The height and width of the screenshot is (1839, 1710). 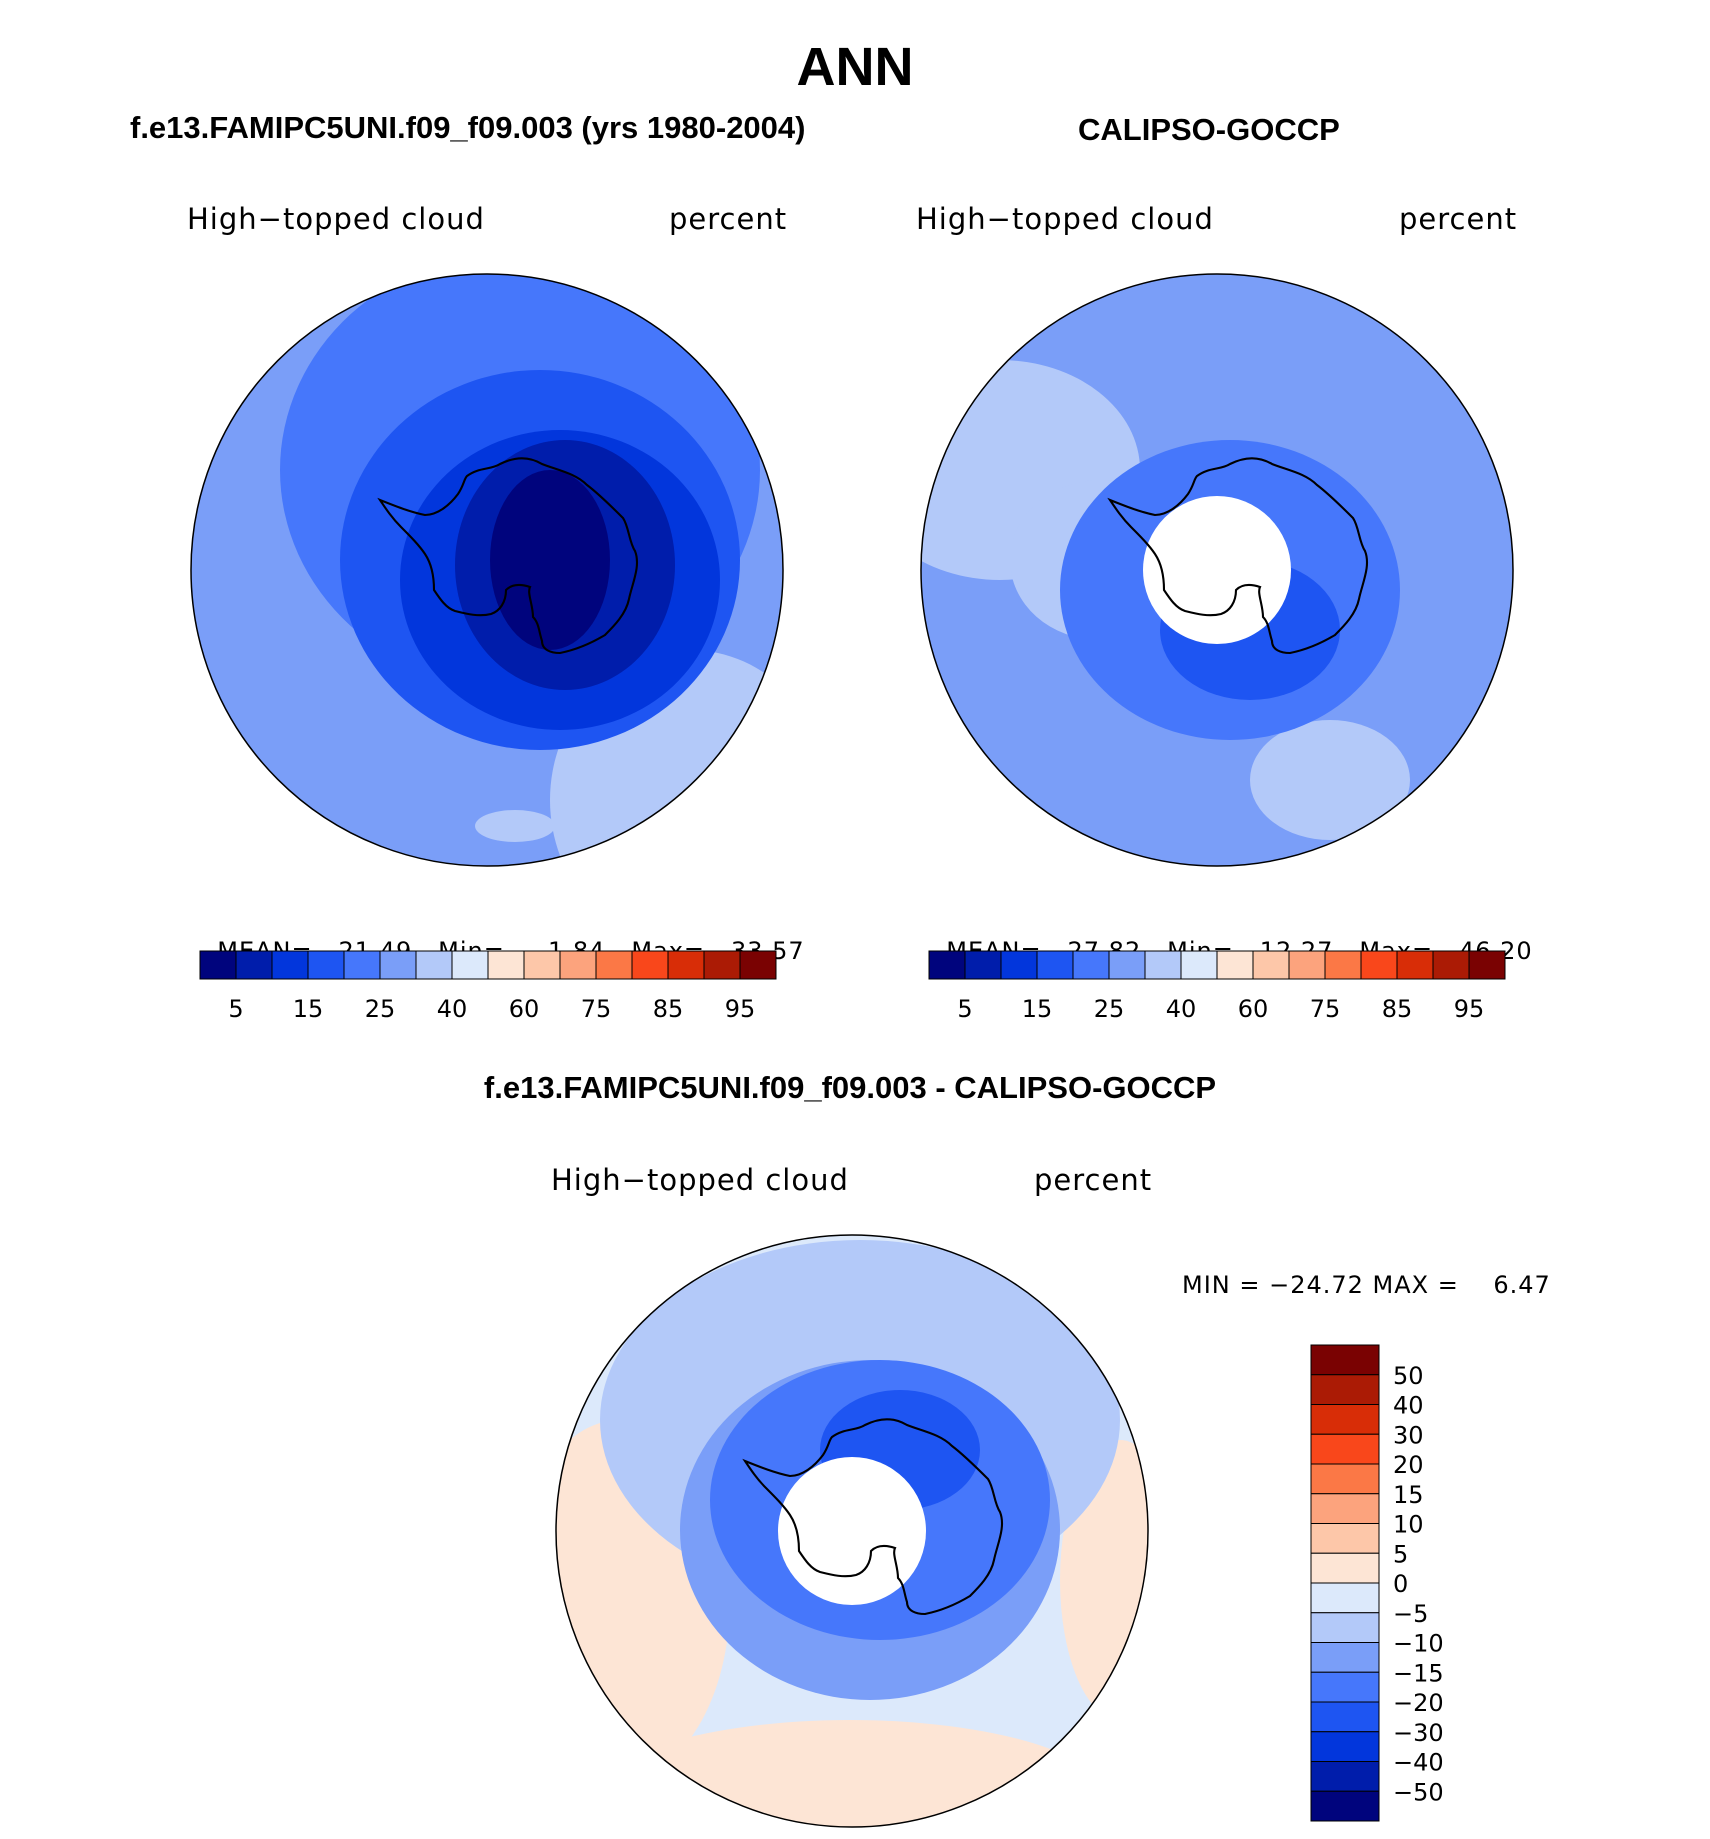 I want to click on model-colorbar-tick-label-5: 75, so click(x=596, y=1009).